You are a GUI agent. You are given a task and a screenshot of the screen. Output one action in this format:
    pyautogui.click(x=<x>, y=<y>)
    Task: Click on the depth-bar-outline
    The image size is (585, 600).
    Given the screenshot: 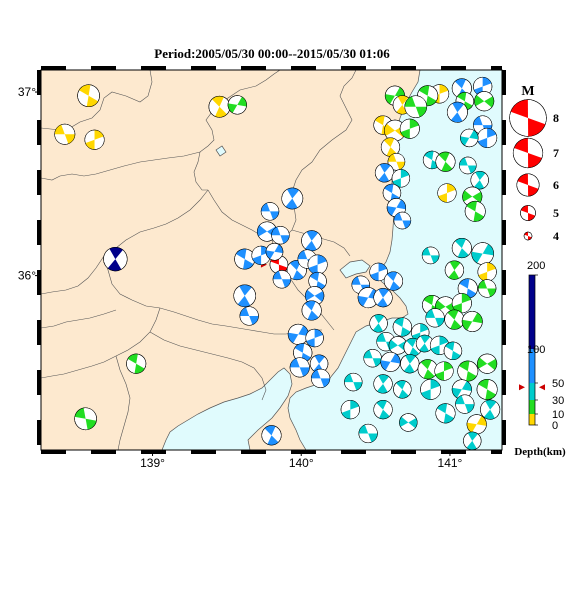 What is the action you would take?
    pyautogui.click(x=532, y=350)
    